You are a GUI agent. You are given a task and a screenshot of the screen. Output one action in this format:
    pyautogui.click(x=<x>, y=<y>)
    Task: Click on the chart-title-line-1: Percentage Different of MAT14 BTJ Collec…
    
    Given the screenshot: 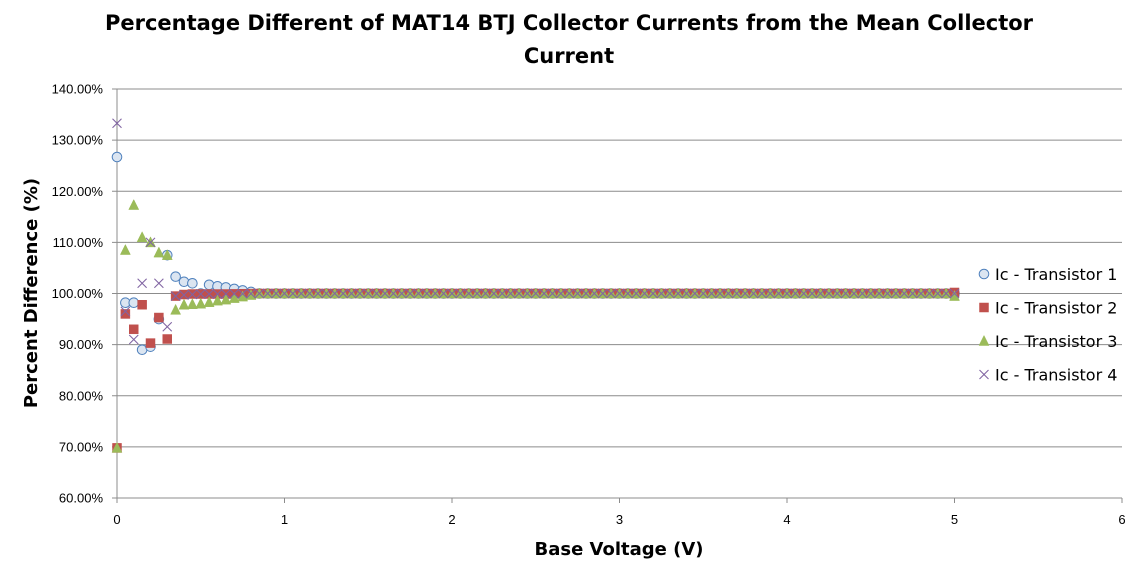 What is the action you would take?
    pyautogui.click(x=569, y=23)
    